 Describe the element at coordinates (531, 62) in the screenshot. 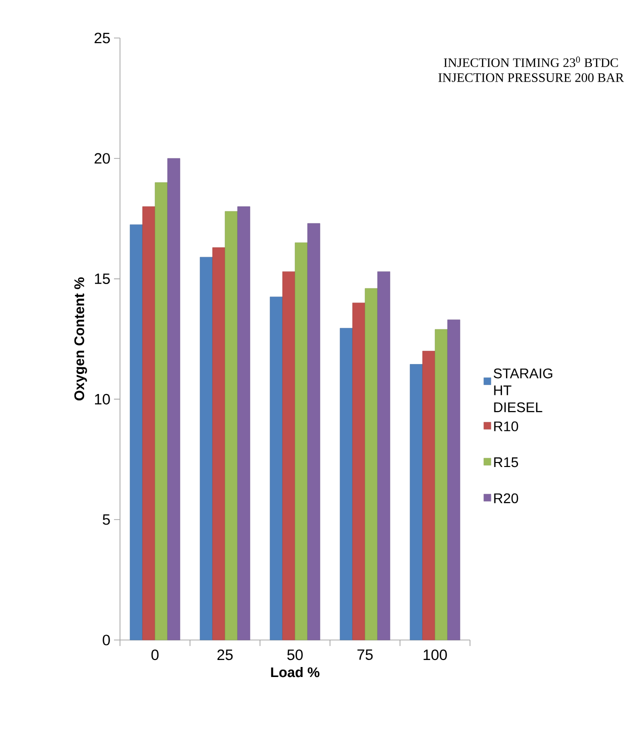

I see `annotation: INJECTION TIMING 23$^{0}$ BTDC` at that location.